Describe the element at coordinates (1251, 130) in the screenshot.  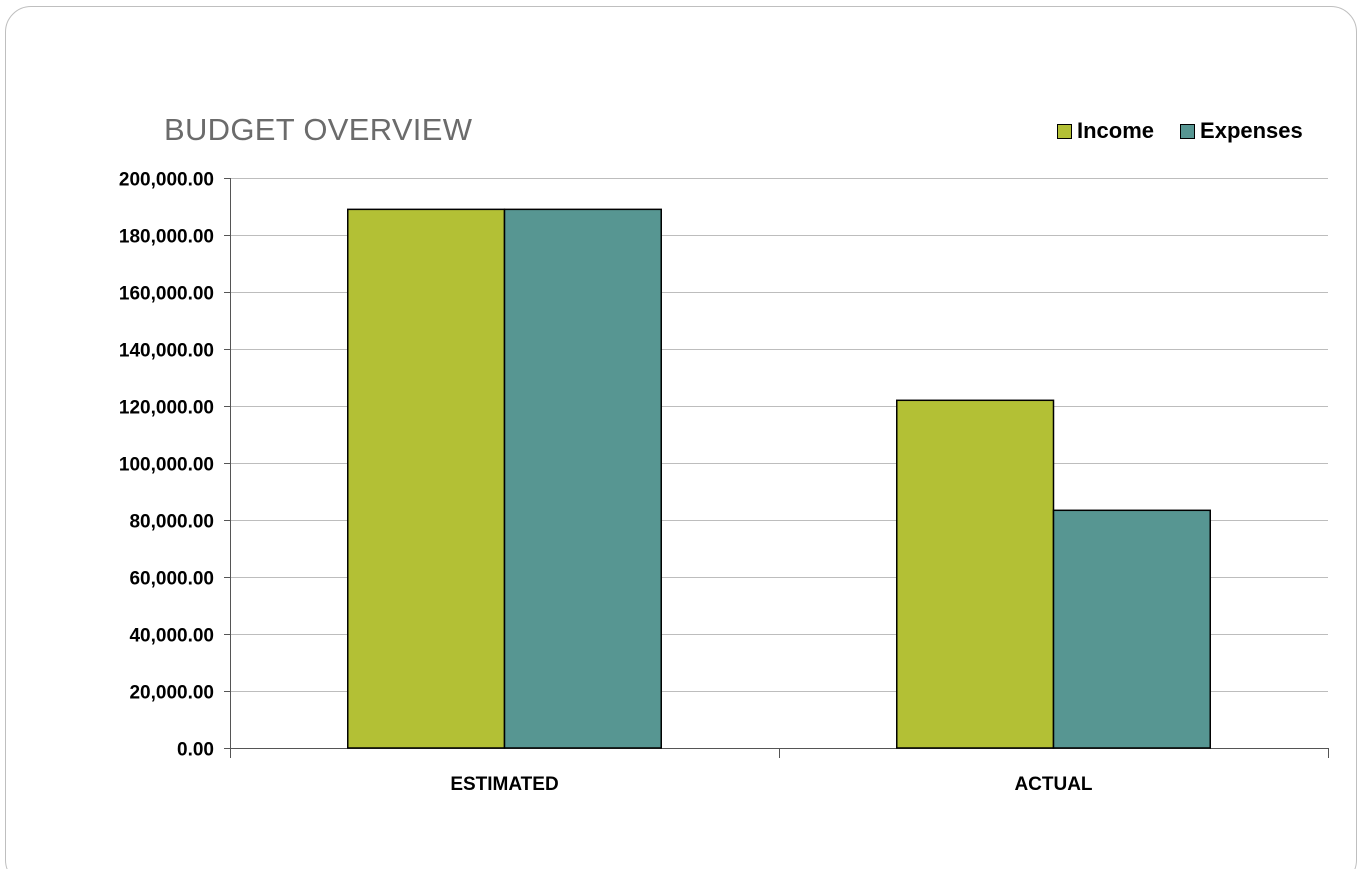
I see `legend-label-expenses: Expenses` at that location.